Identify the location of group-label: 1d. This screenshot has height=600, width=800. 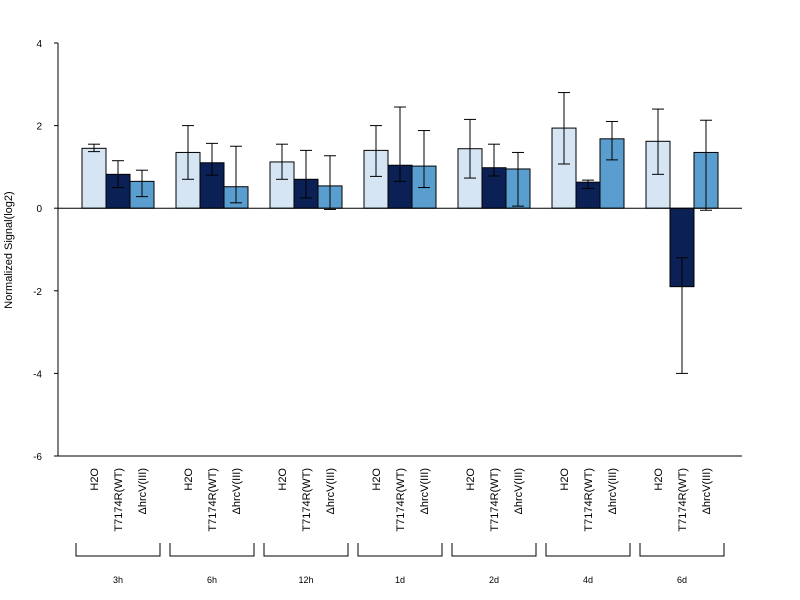
(400, 580).